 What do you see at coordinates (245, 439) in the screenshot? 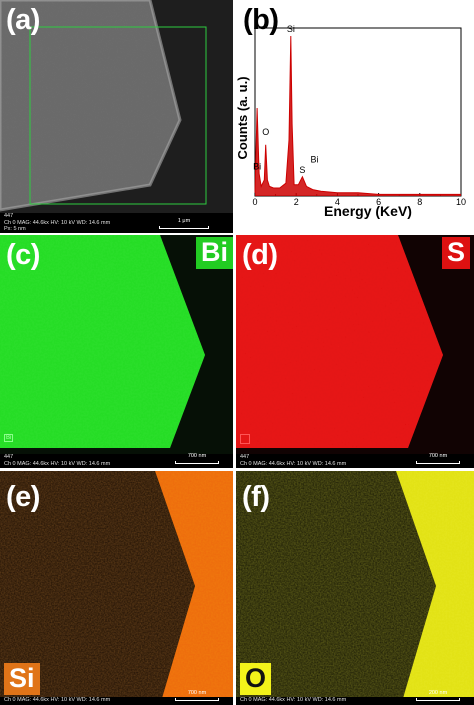
I see `mini-marker-box` at bounding box center [245, 439].